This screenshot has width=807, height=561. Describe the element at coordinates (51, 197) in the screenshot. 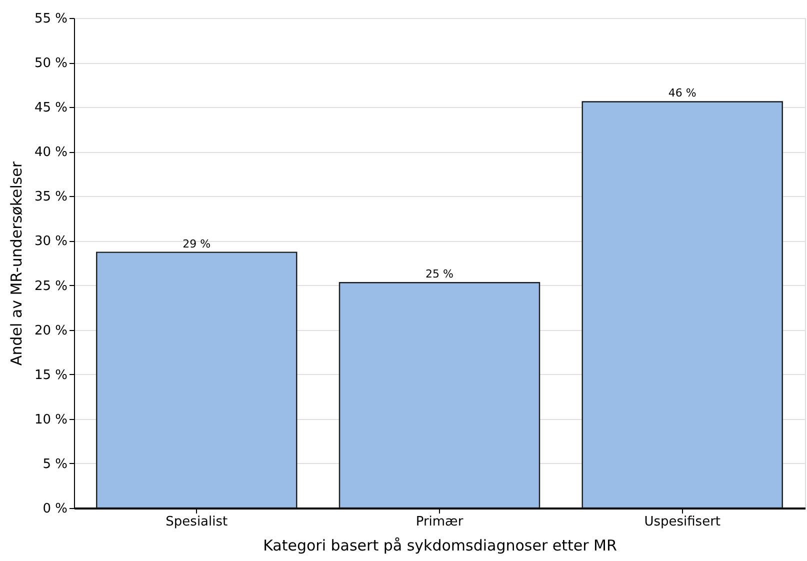

I see `y-tick-label: 35 %` at that location.